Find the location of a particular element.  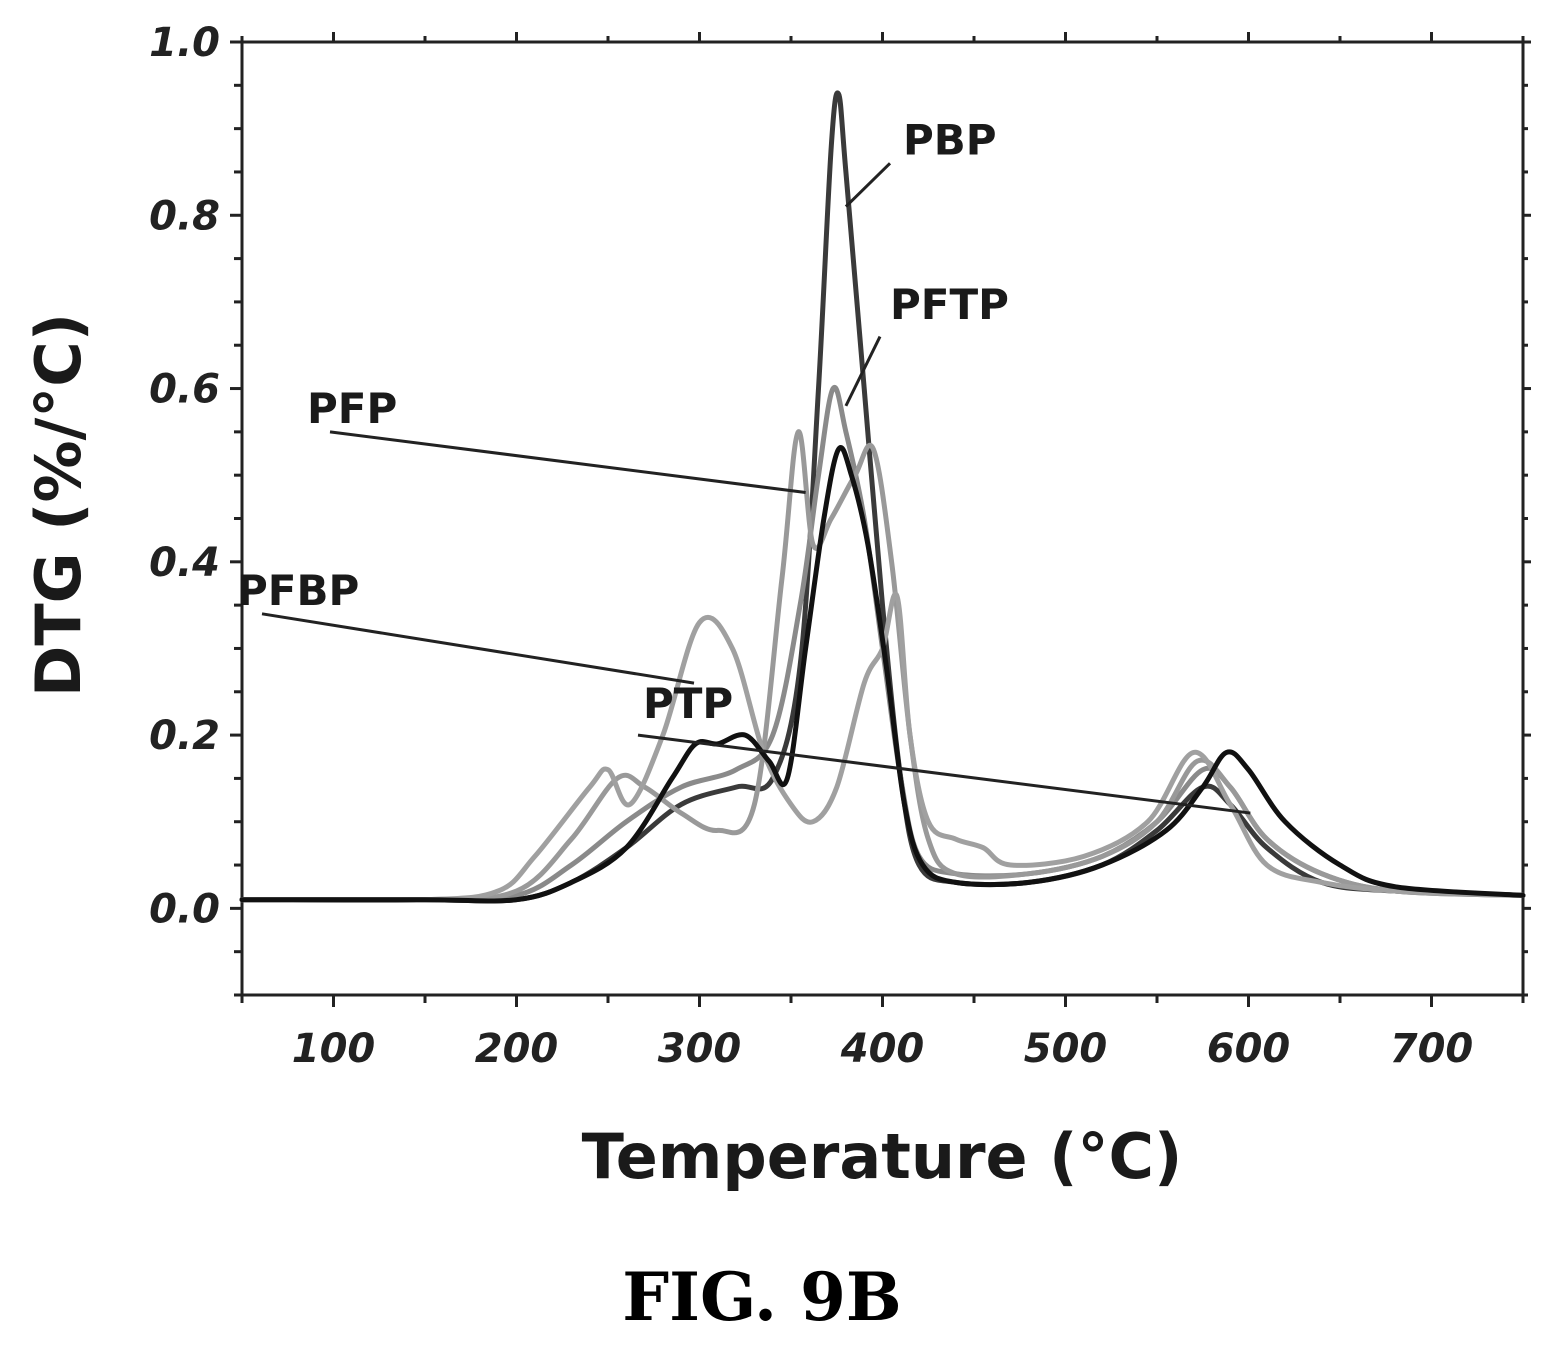

y-tick-label: 0.0 is located at coordinates (184, 909).